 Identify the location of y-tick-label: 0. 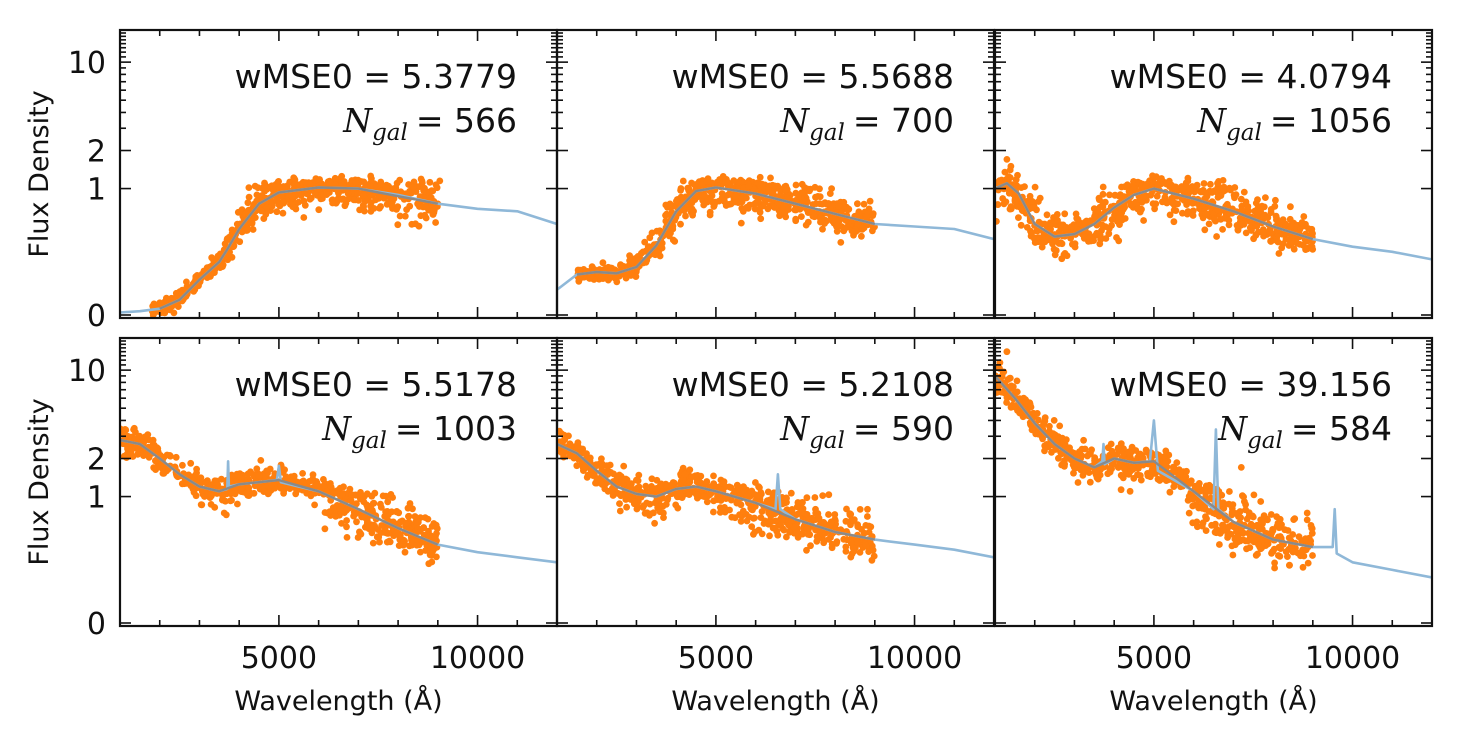
(96, 316).